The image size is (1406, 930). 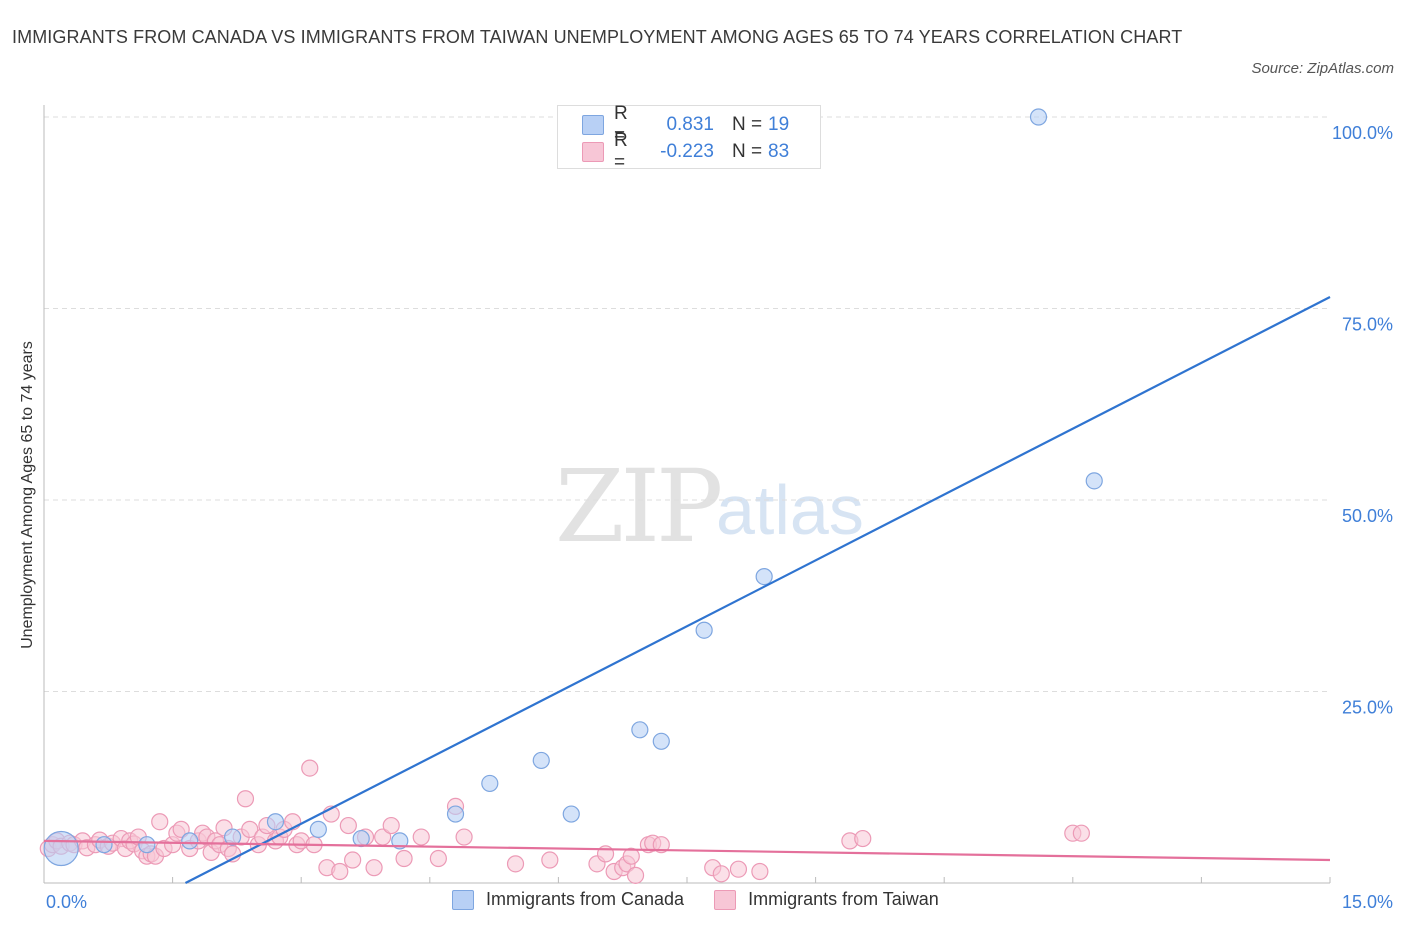 What do you see at coordinates (585, 899) in the screenshot?
I see `canada-legend-label: Immigrants from Canada` at bounding box center [585, 899].